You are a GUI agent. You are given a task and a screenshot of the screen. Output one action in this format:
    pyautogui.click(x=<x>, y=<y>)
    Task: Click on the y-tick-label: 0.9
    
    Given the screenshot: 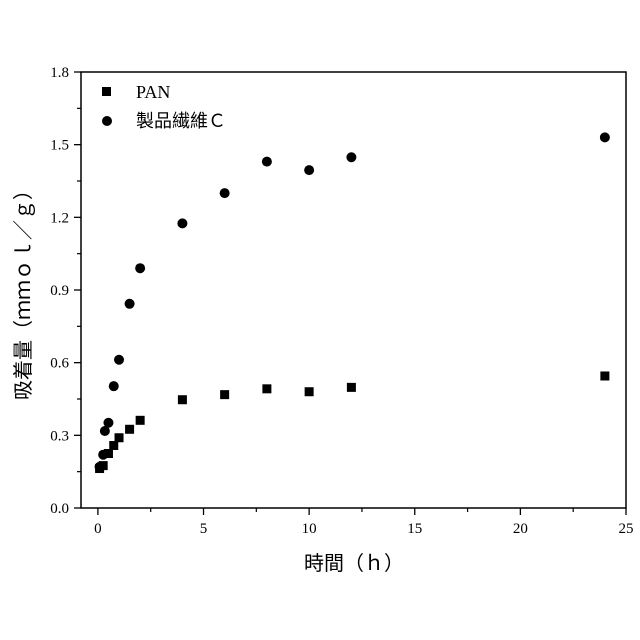 What is the action you would take?
    pyautogui.click(x=59, y=291)
    